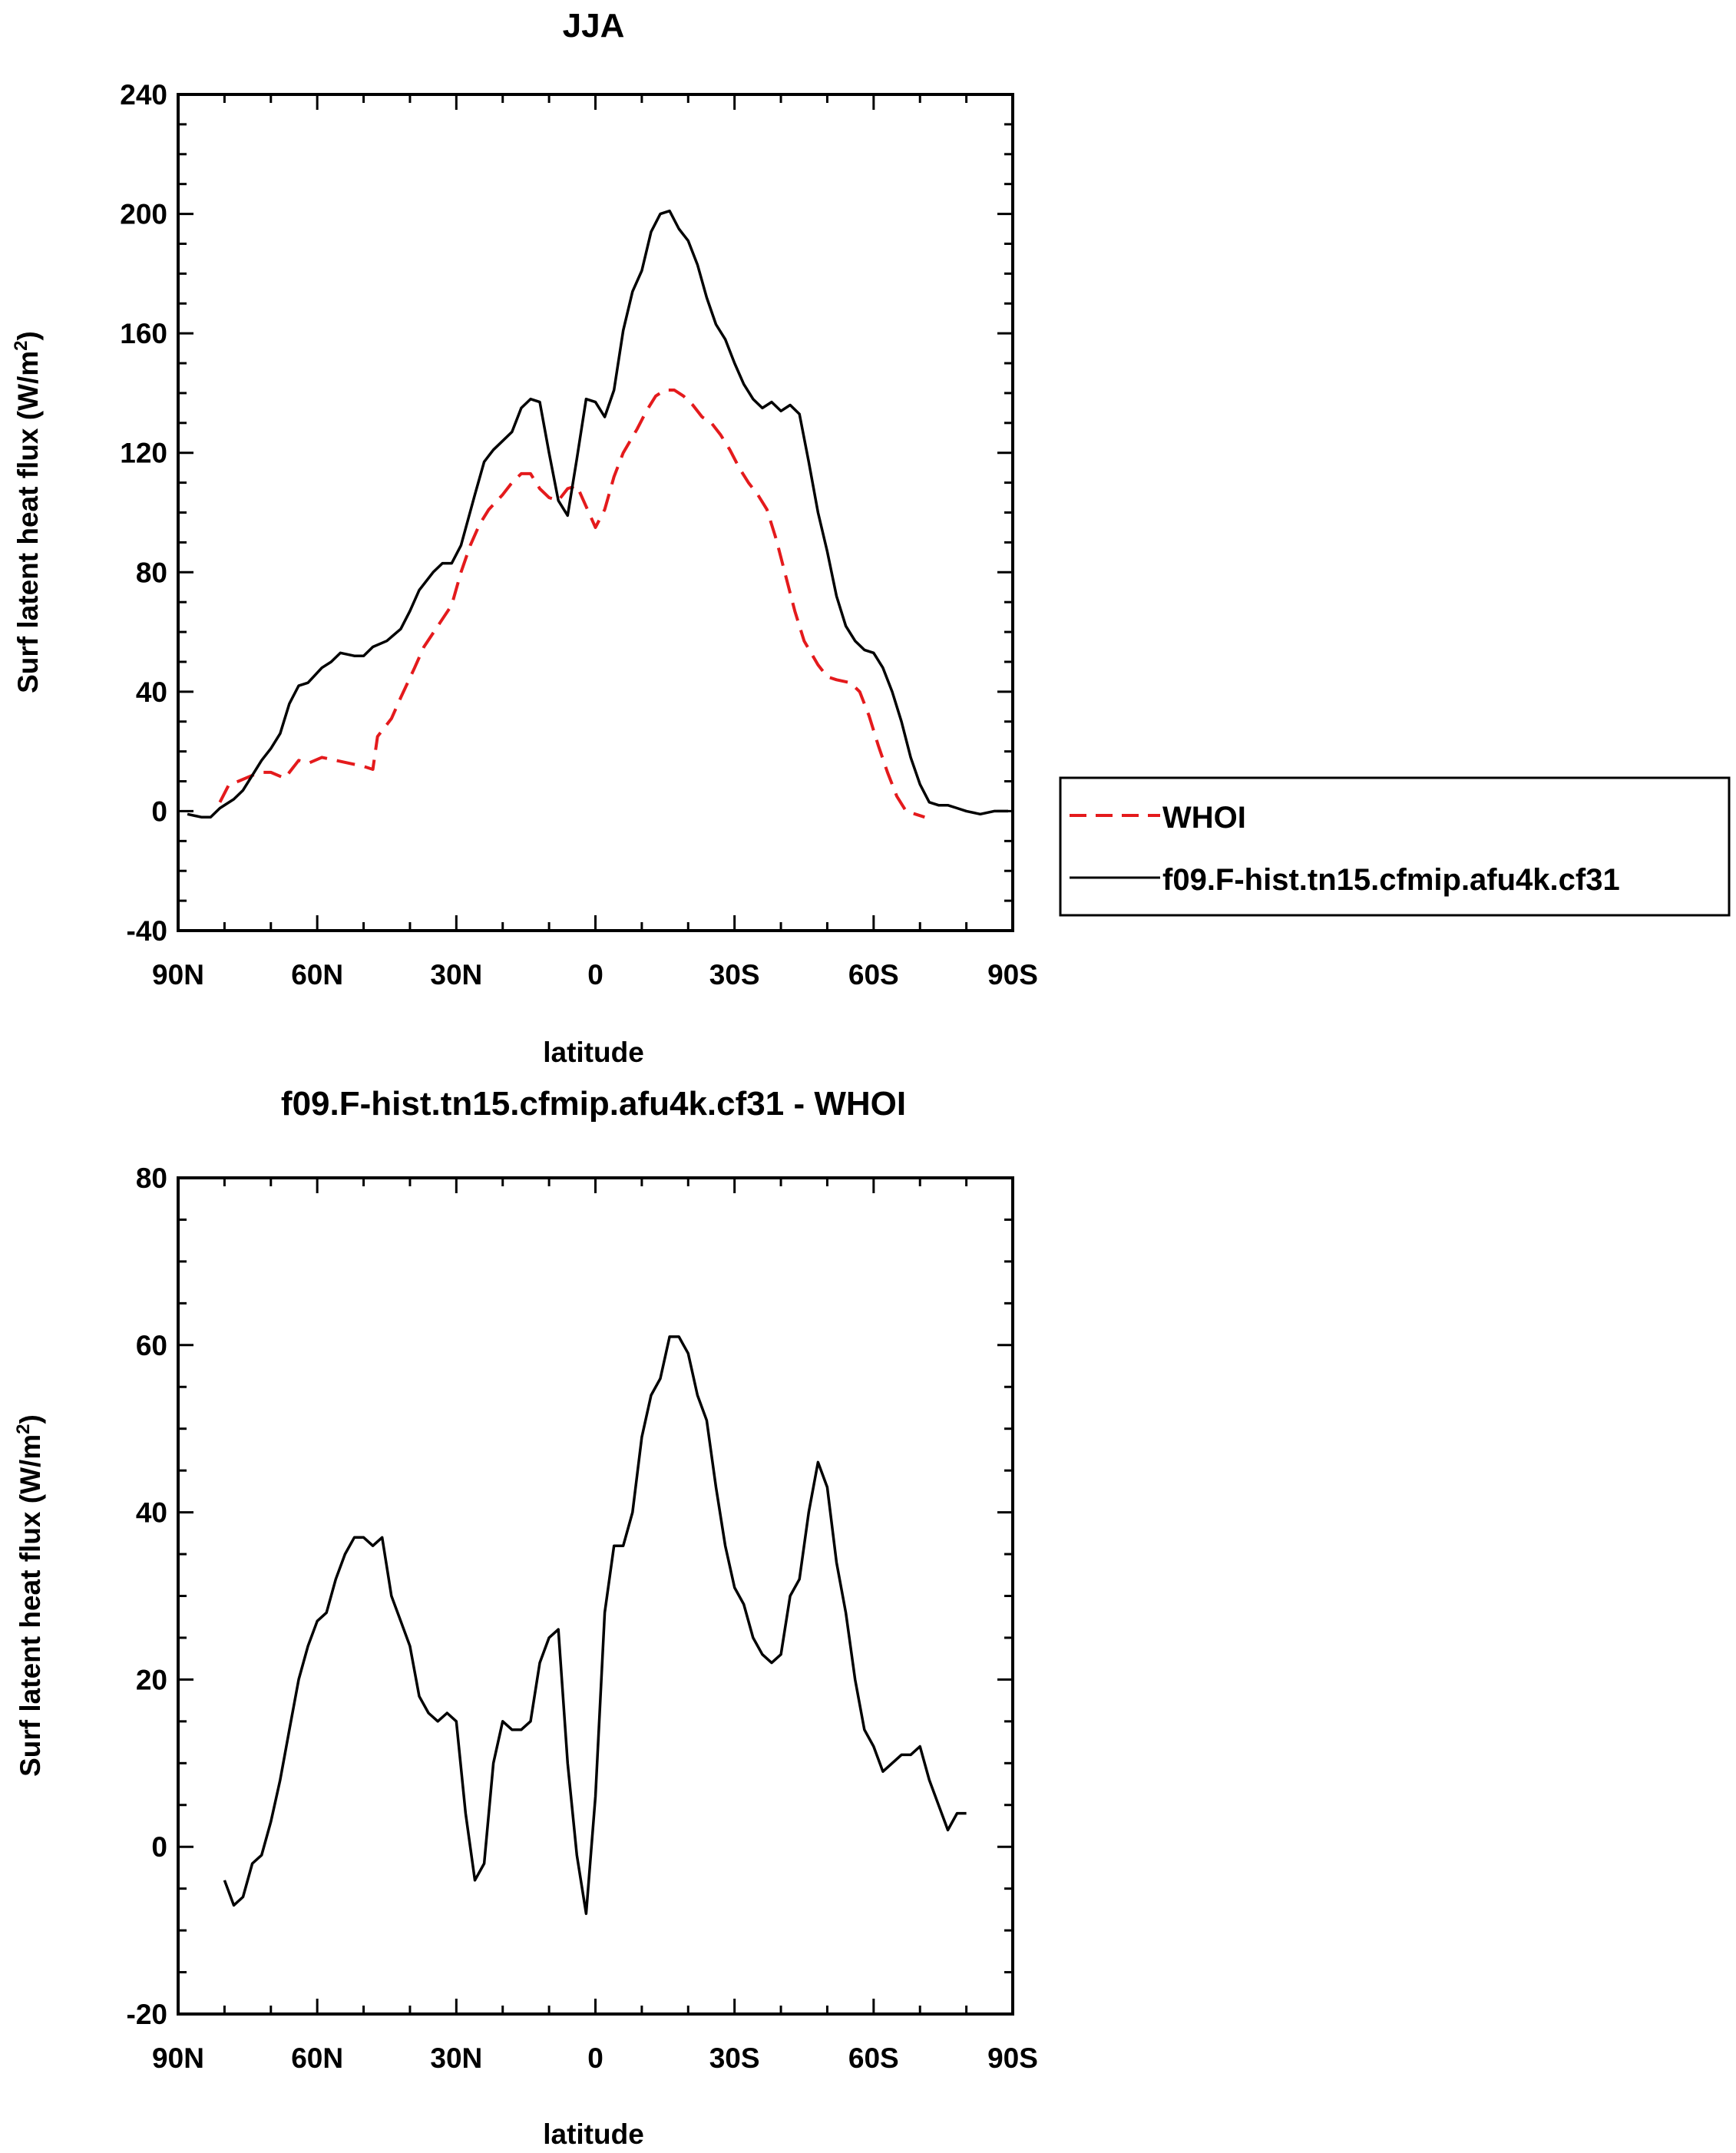 The width and height of the screenshot is (1736, 2153). I want to click on top-y-axis-title-sup: 2, so click(21, 345).